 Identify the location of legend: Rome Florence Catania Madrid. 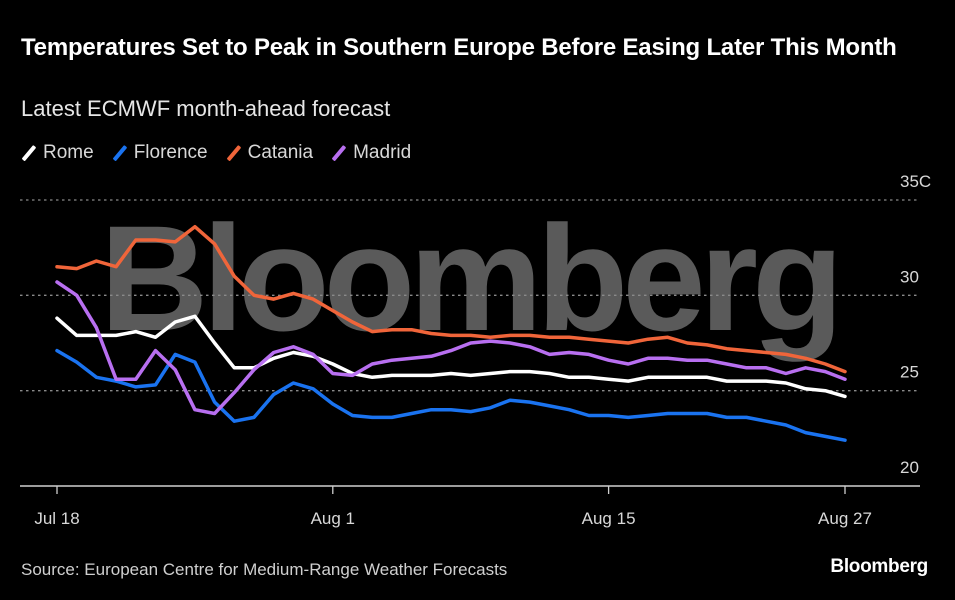
(216, 153).